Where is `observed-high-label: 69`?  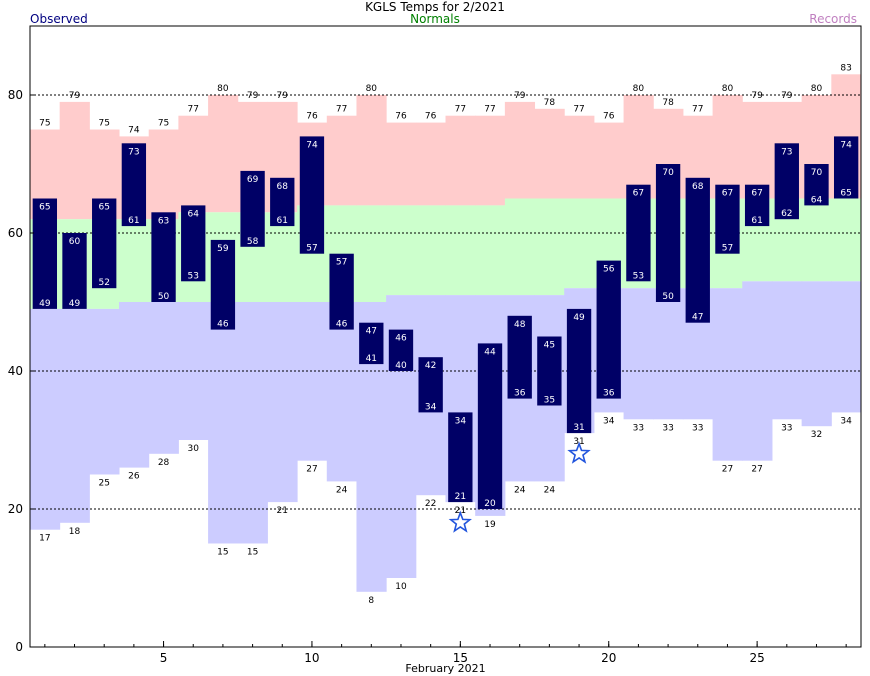
observed-high-label: 69 is located at coordinates (253, 180).